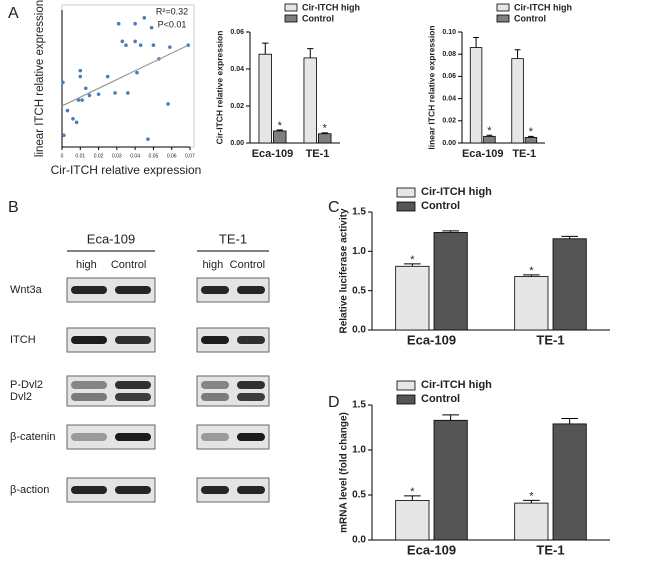 This screenshot has height=565, width=650. Describe the element at coordinates (431, 339) in the screenshot. I see `x-tick-label: Eca-109` at that location.